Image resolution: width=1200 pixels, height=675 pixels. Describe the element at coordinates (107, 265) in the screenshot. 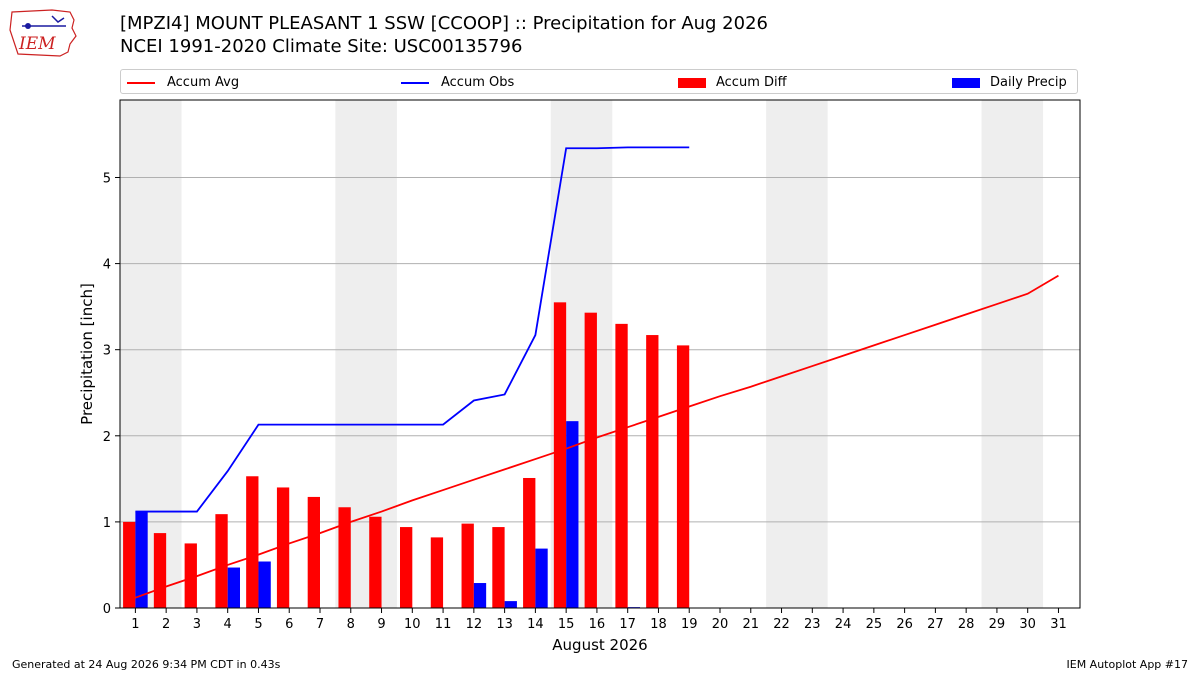

I see `y-tick-label: 4` at that location.